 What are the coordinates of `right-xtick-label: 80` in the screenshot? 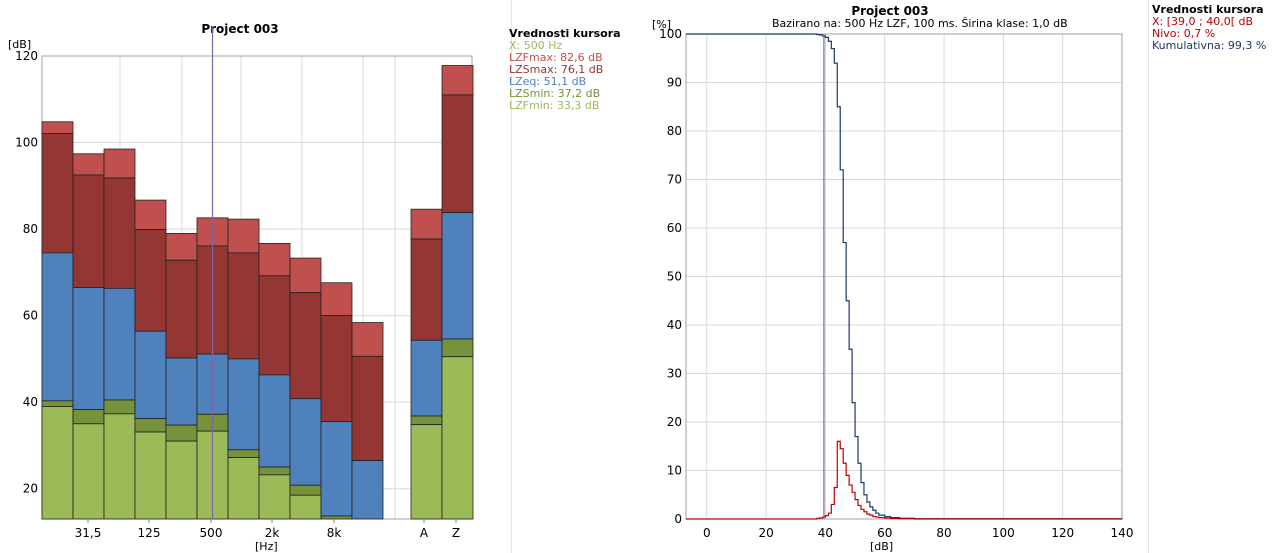 It's located at (943, 533).